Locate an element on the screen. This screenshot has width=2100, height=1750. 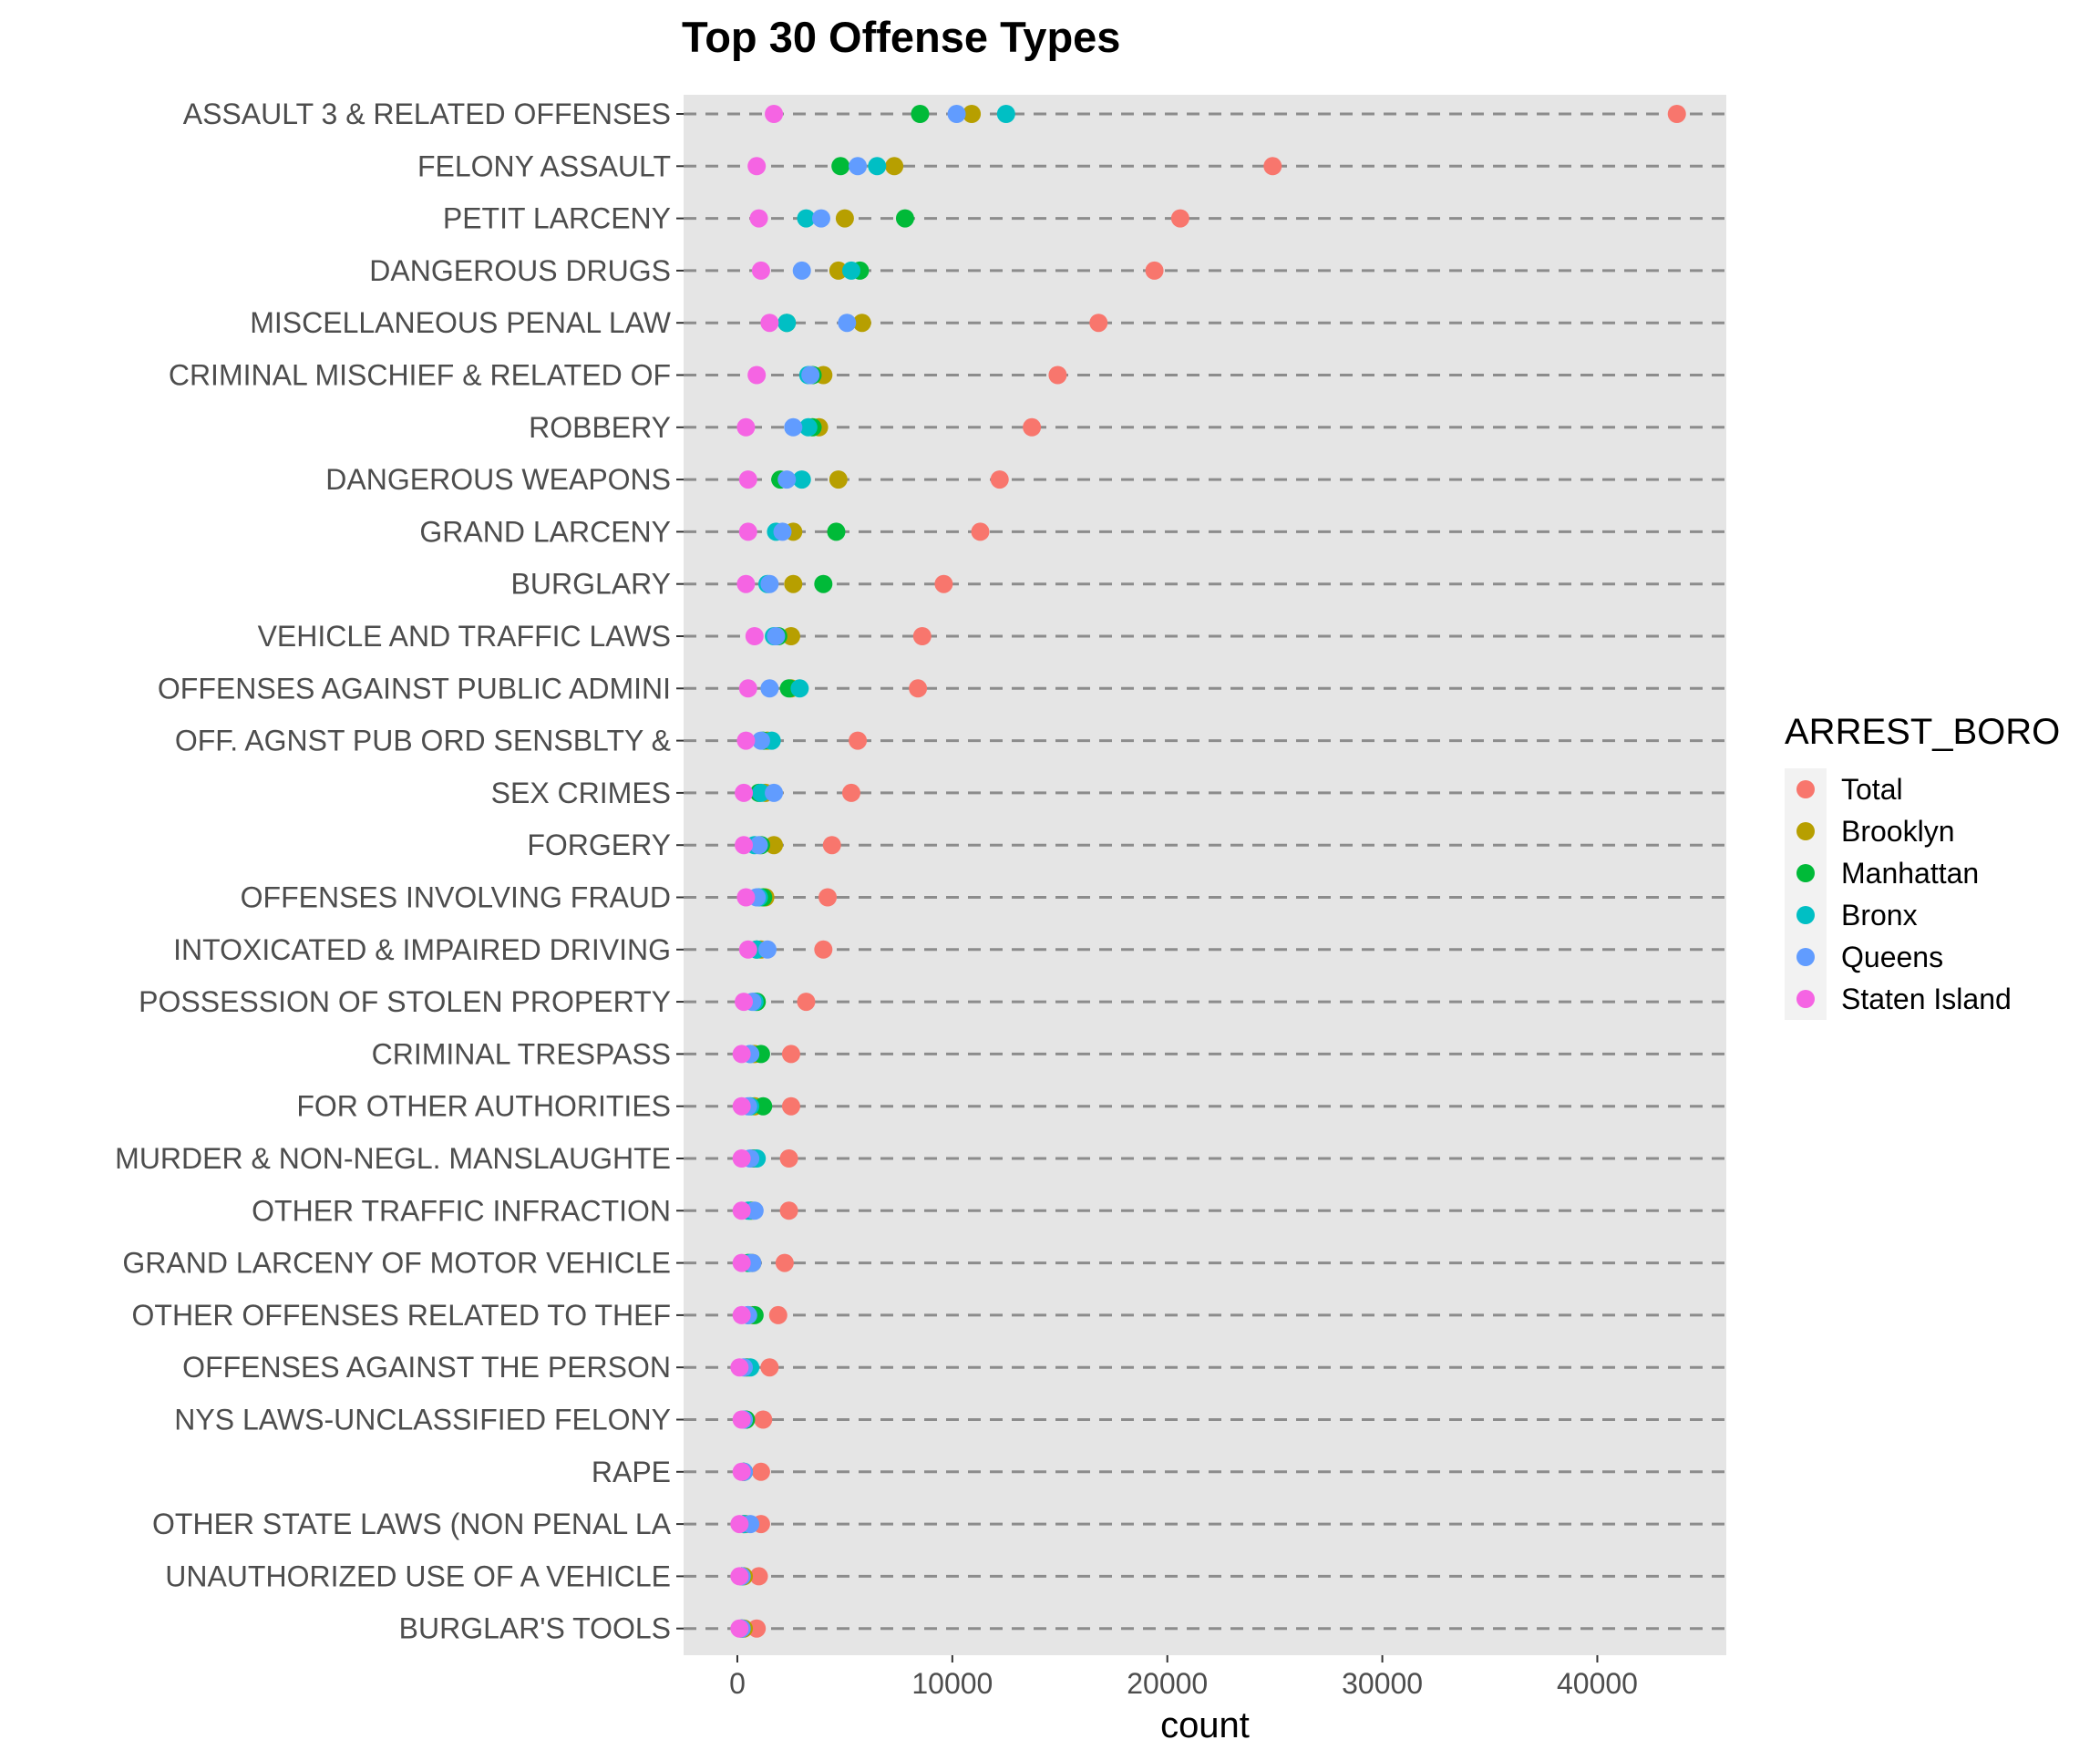
legend-label: Bronx is located at coordinates (1879, 916).